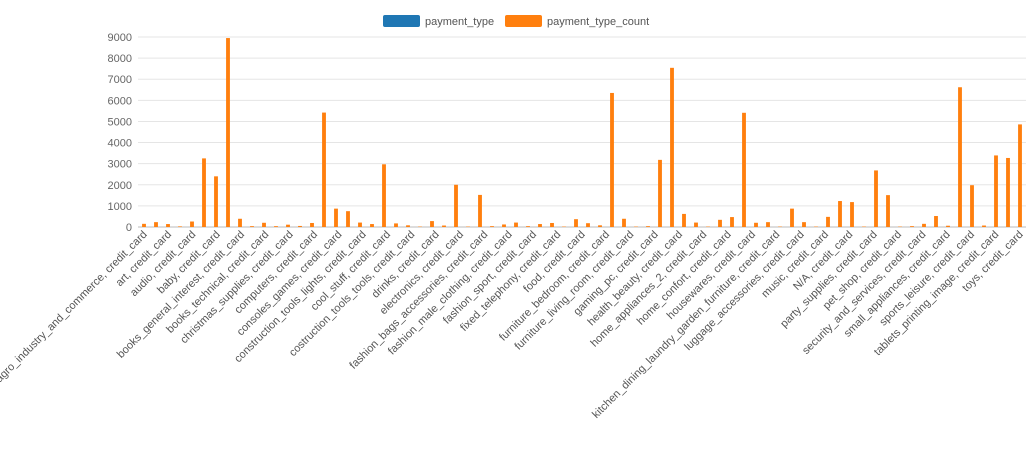 Image resolution: width=1034 pixels, height=452 pixels. What do you see at coordinates (401, 21) in the screenshot?
I see `legend-swatch-payment_type` at bounding box center [401, 21].